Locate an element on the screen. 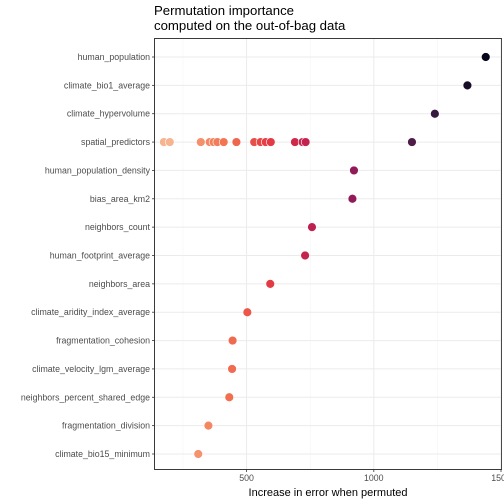 The width and height of the screenshot is (504, 504). x-axis-title: Increase in error when permuted is located at coordinates (328, 493).